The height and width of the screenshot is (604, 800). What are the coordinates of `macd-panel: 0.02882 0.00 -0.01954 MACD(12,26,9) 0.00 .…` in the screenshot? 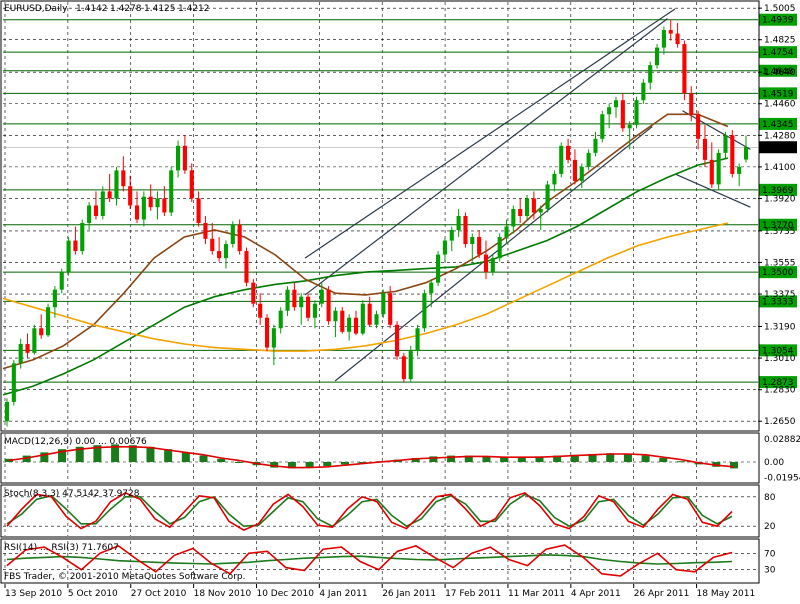 It's located at (400, 458).